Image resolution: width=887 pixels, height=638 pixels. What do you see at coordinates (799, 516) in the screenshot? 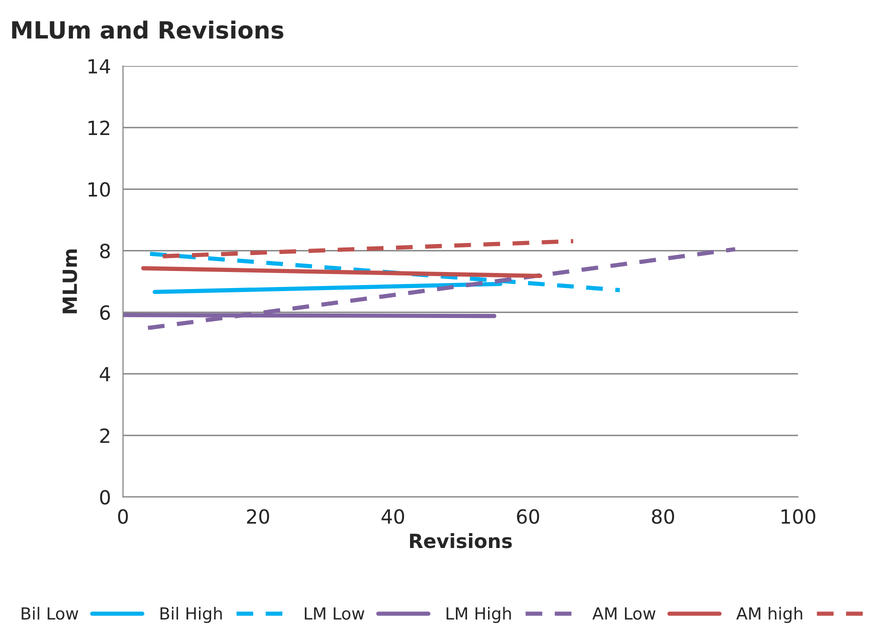
I see `x-tick-label: 100` at bounding box center [799, 516].